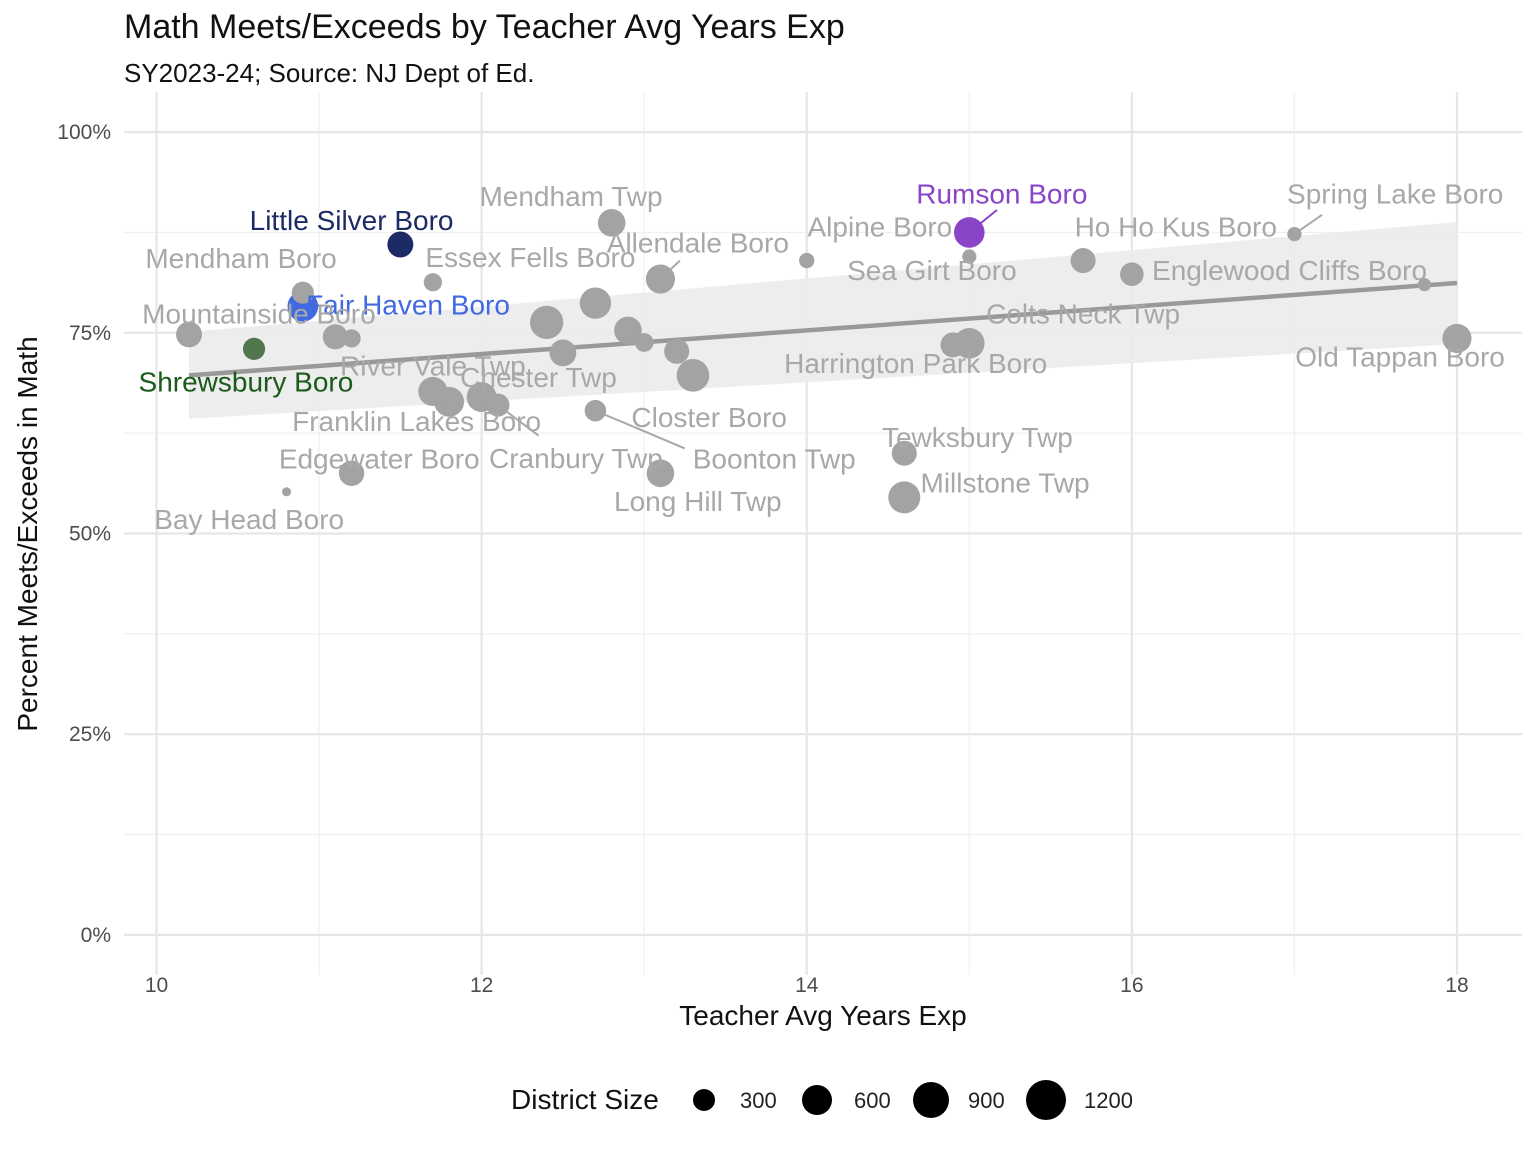  Describe the element at coordinates (258, 313) in the screenshot. I see `point-label: Mountainside Boro` at that location.